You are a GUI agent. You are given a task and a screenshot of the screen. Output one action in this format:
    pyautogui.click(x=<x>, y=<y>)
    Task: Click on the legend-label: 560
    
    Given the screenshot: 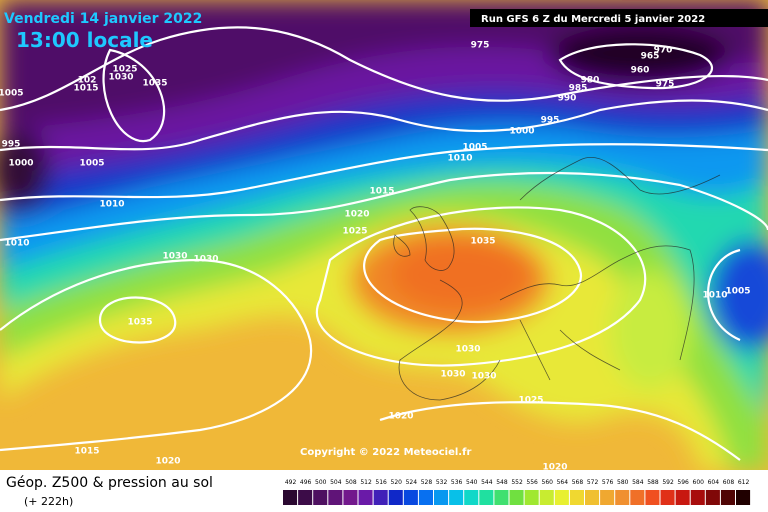 What is the action you would take?
    pyautogui.click(x=548, y=482)
    